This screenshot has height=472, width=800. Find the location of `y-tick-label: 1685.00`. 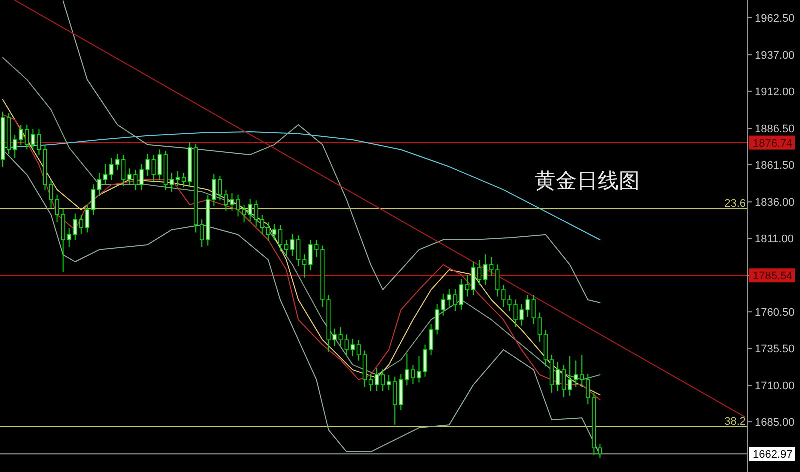

y-tick-label: 1685.00 is located at coordinates (775, 423).